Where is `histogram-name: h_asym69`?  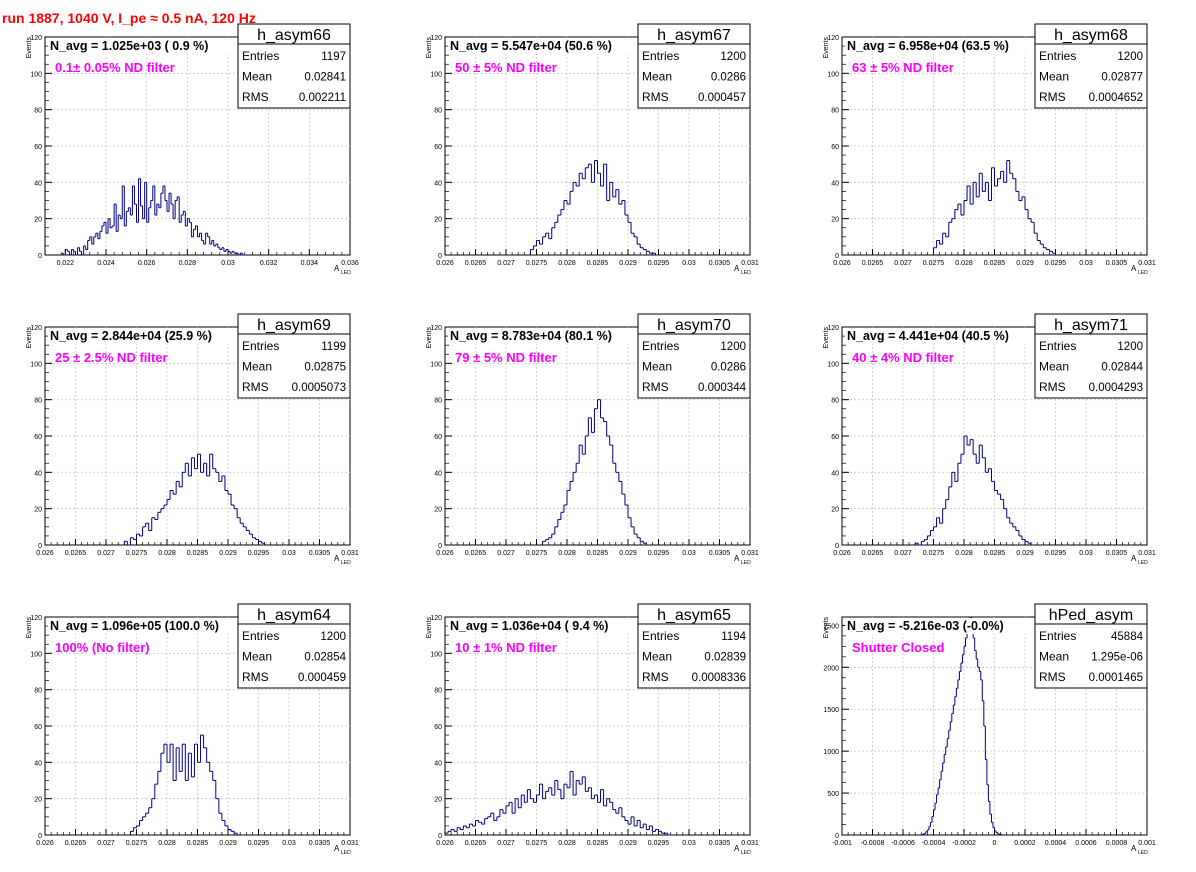
histogram-name: h_asym69 is located at coordinates (294, 325).